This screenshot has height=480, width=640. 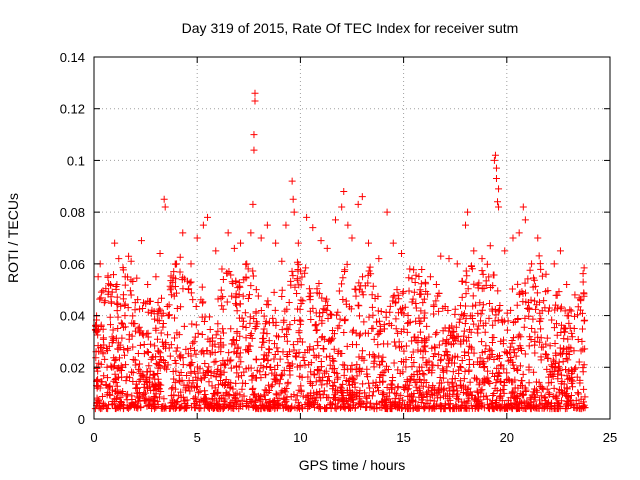 I want to click on x-tick-label: 5, so click(x=197, y=437).